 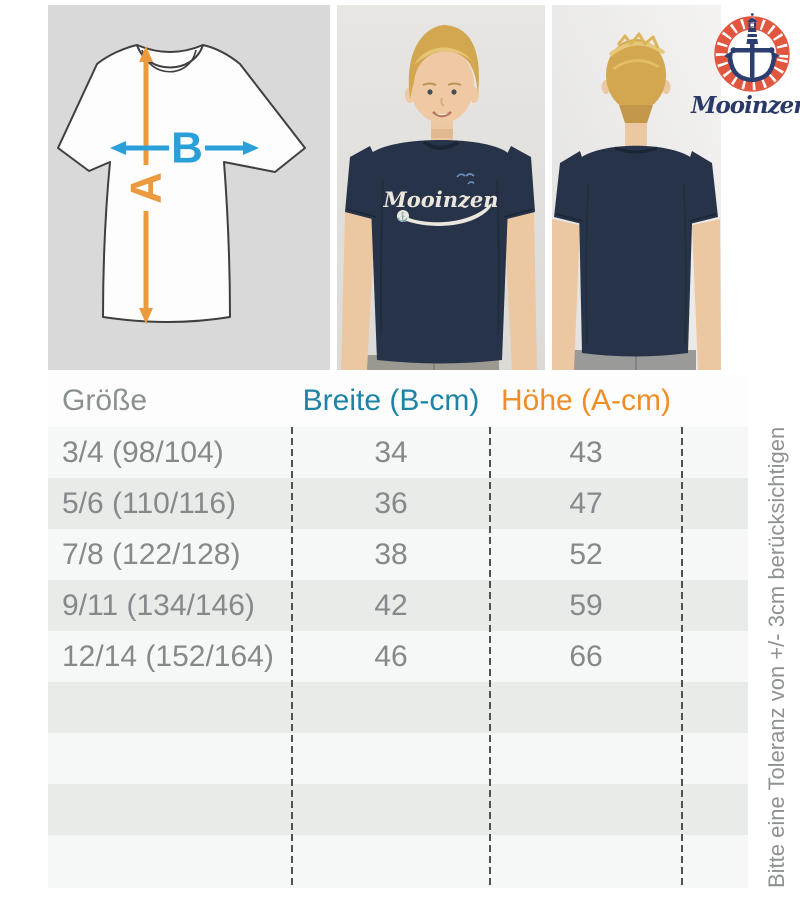 I want to click on table-row: 3/4 (98/104) 34 43, so click(x=398, y=452).